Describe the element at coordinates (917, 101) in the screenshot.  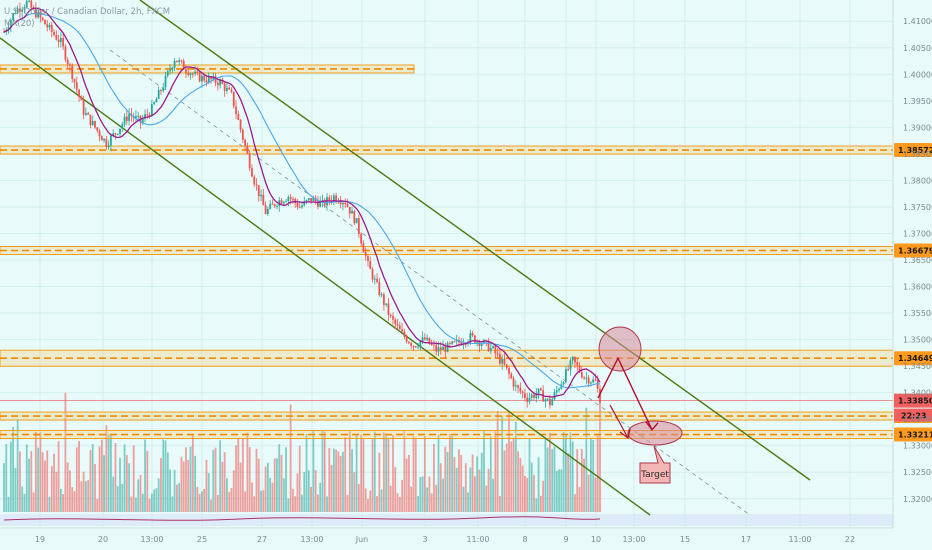
I see `price-tick-label: 1.39500` at that location.